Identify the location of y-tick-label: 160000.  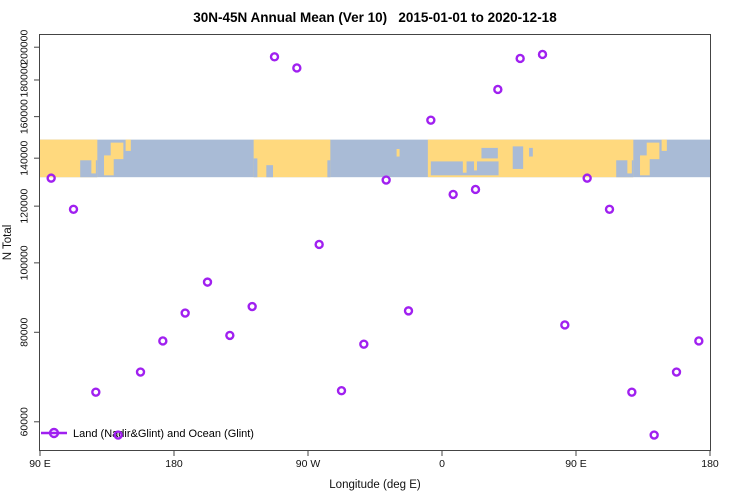
(25, 116).